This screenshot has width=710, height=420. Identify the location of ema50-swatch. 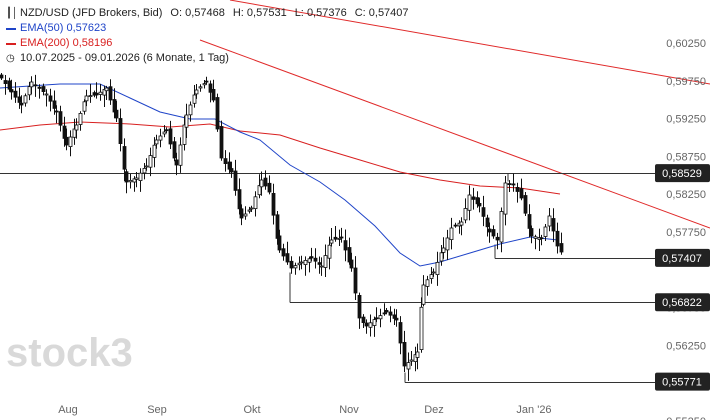
(11, 28).